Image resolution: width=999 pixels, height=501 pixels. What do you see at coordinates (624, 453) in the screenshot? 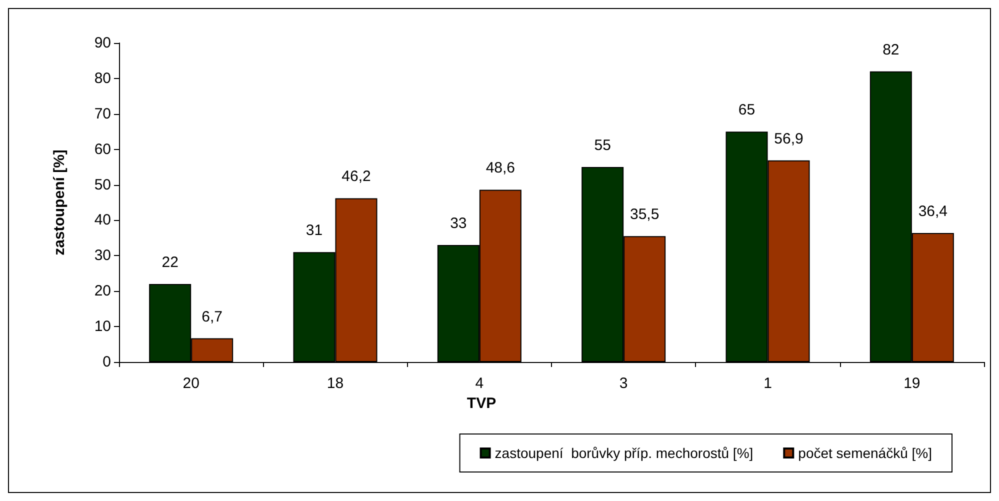
I see `legend-label: zastoupení borůvky příp. mechorostů [%]` at bounding box center [624, 453].